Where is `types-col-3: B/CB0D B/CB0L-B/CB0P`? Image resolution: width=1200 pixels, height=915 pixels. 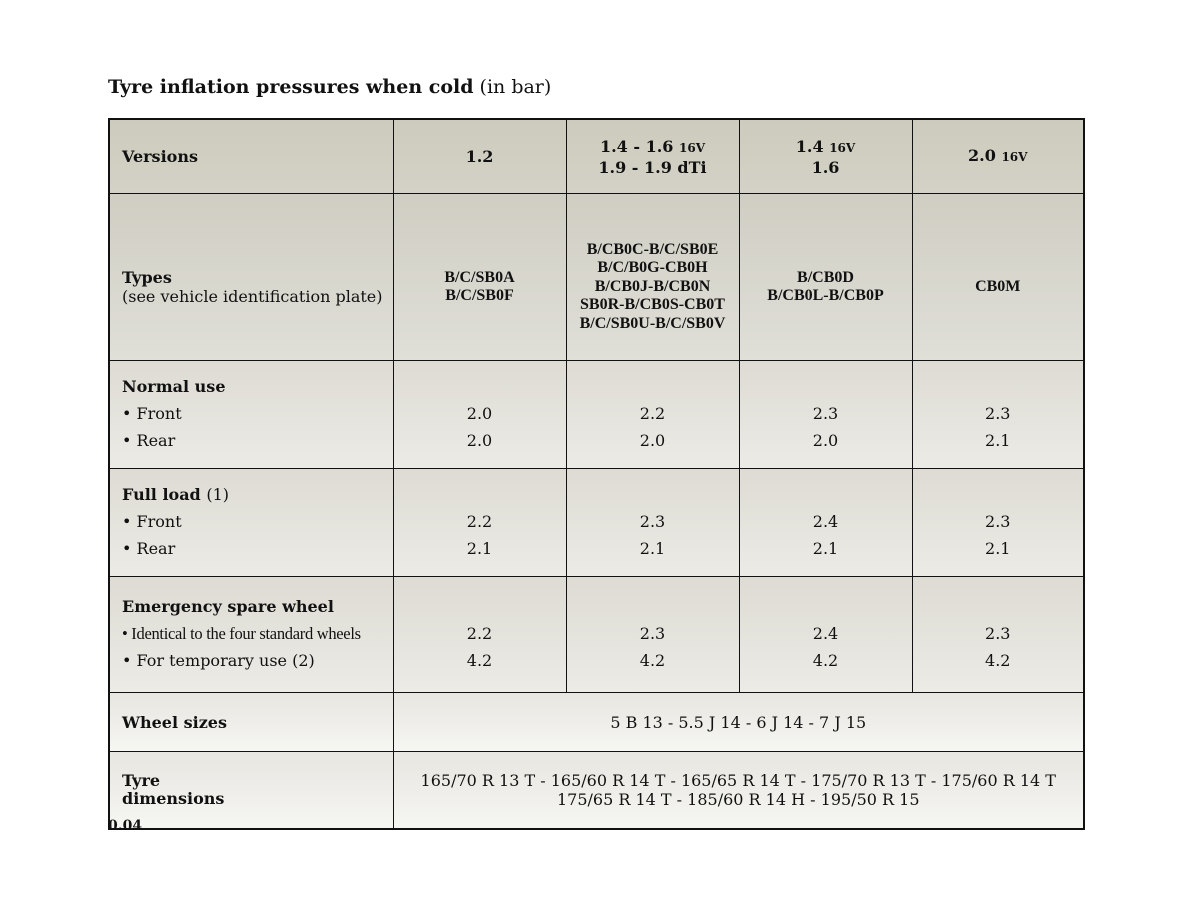 types-col-3: B/CB0D B/CB0L-B/CB0P is located at coordinates (825, 277).